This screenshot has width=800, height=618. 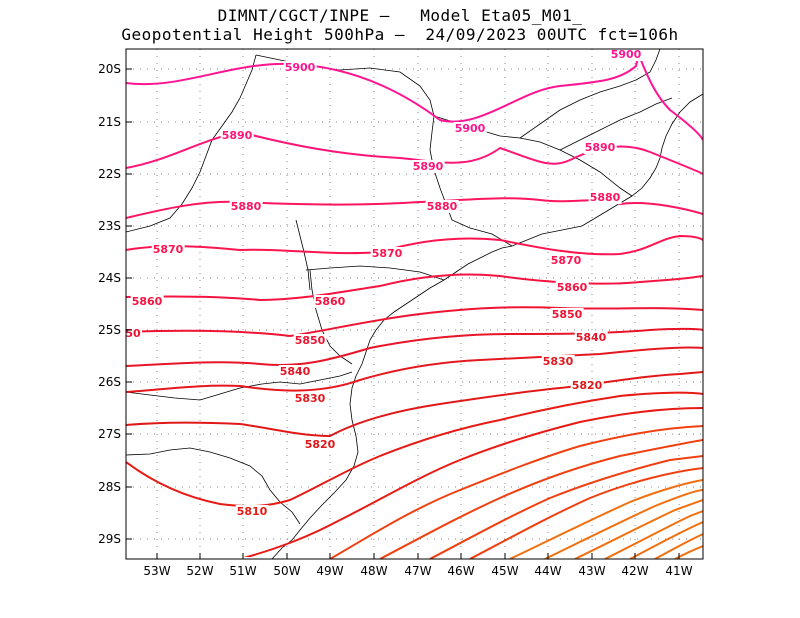 What do you see at coordinates (678, 571) in the screenshot?
I see `lon-tick-label: 41W` at bounding box center [678, 571].